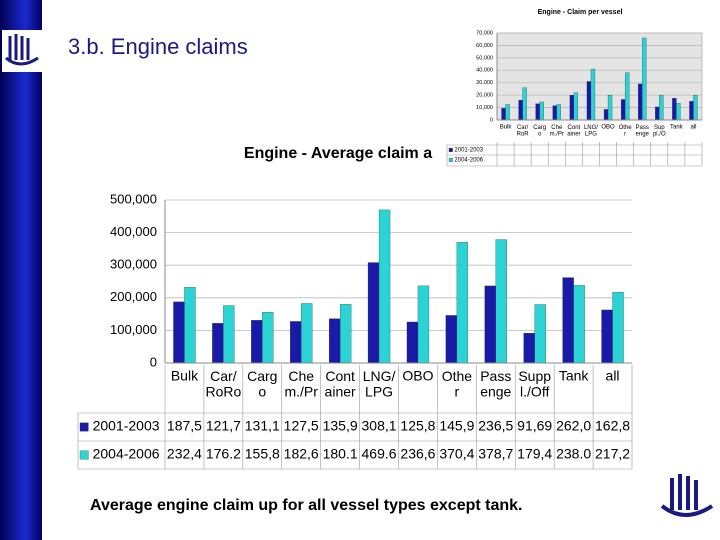 This screenshot has height=540, width=720. What do you see at coordinates (340, 426) in the screenshot?
I see `data-label: 135,9` at bounding box center [340, 426].